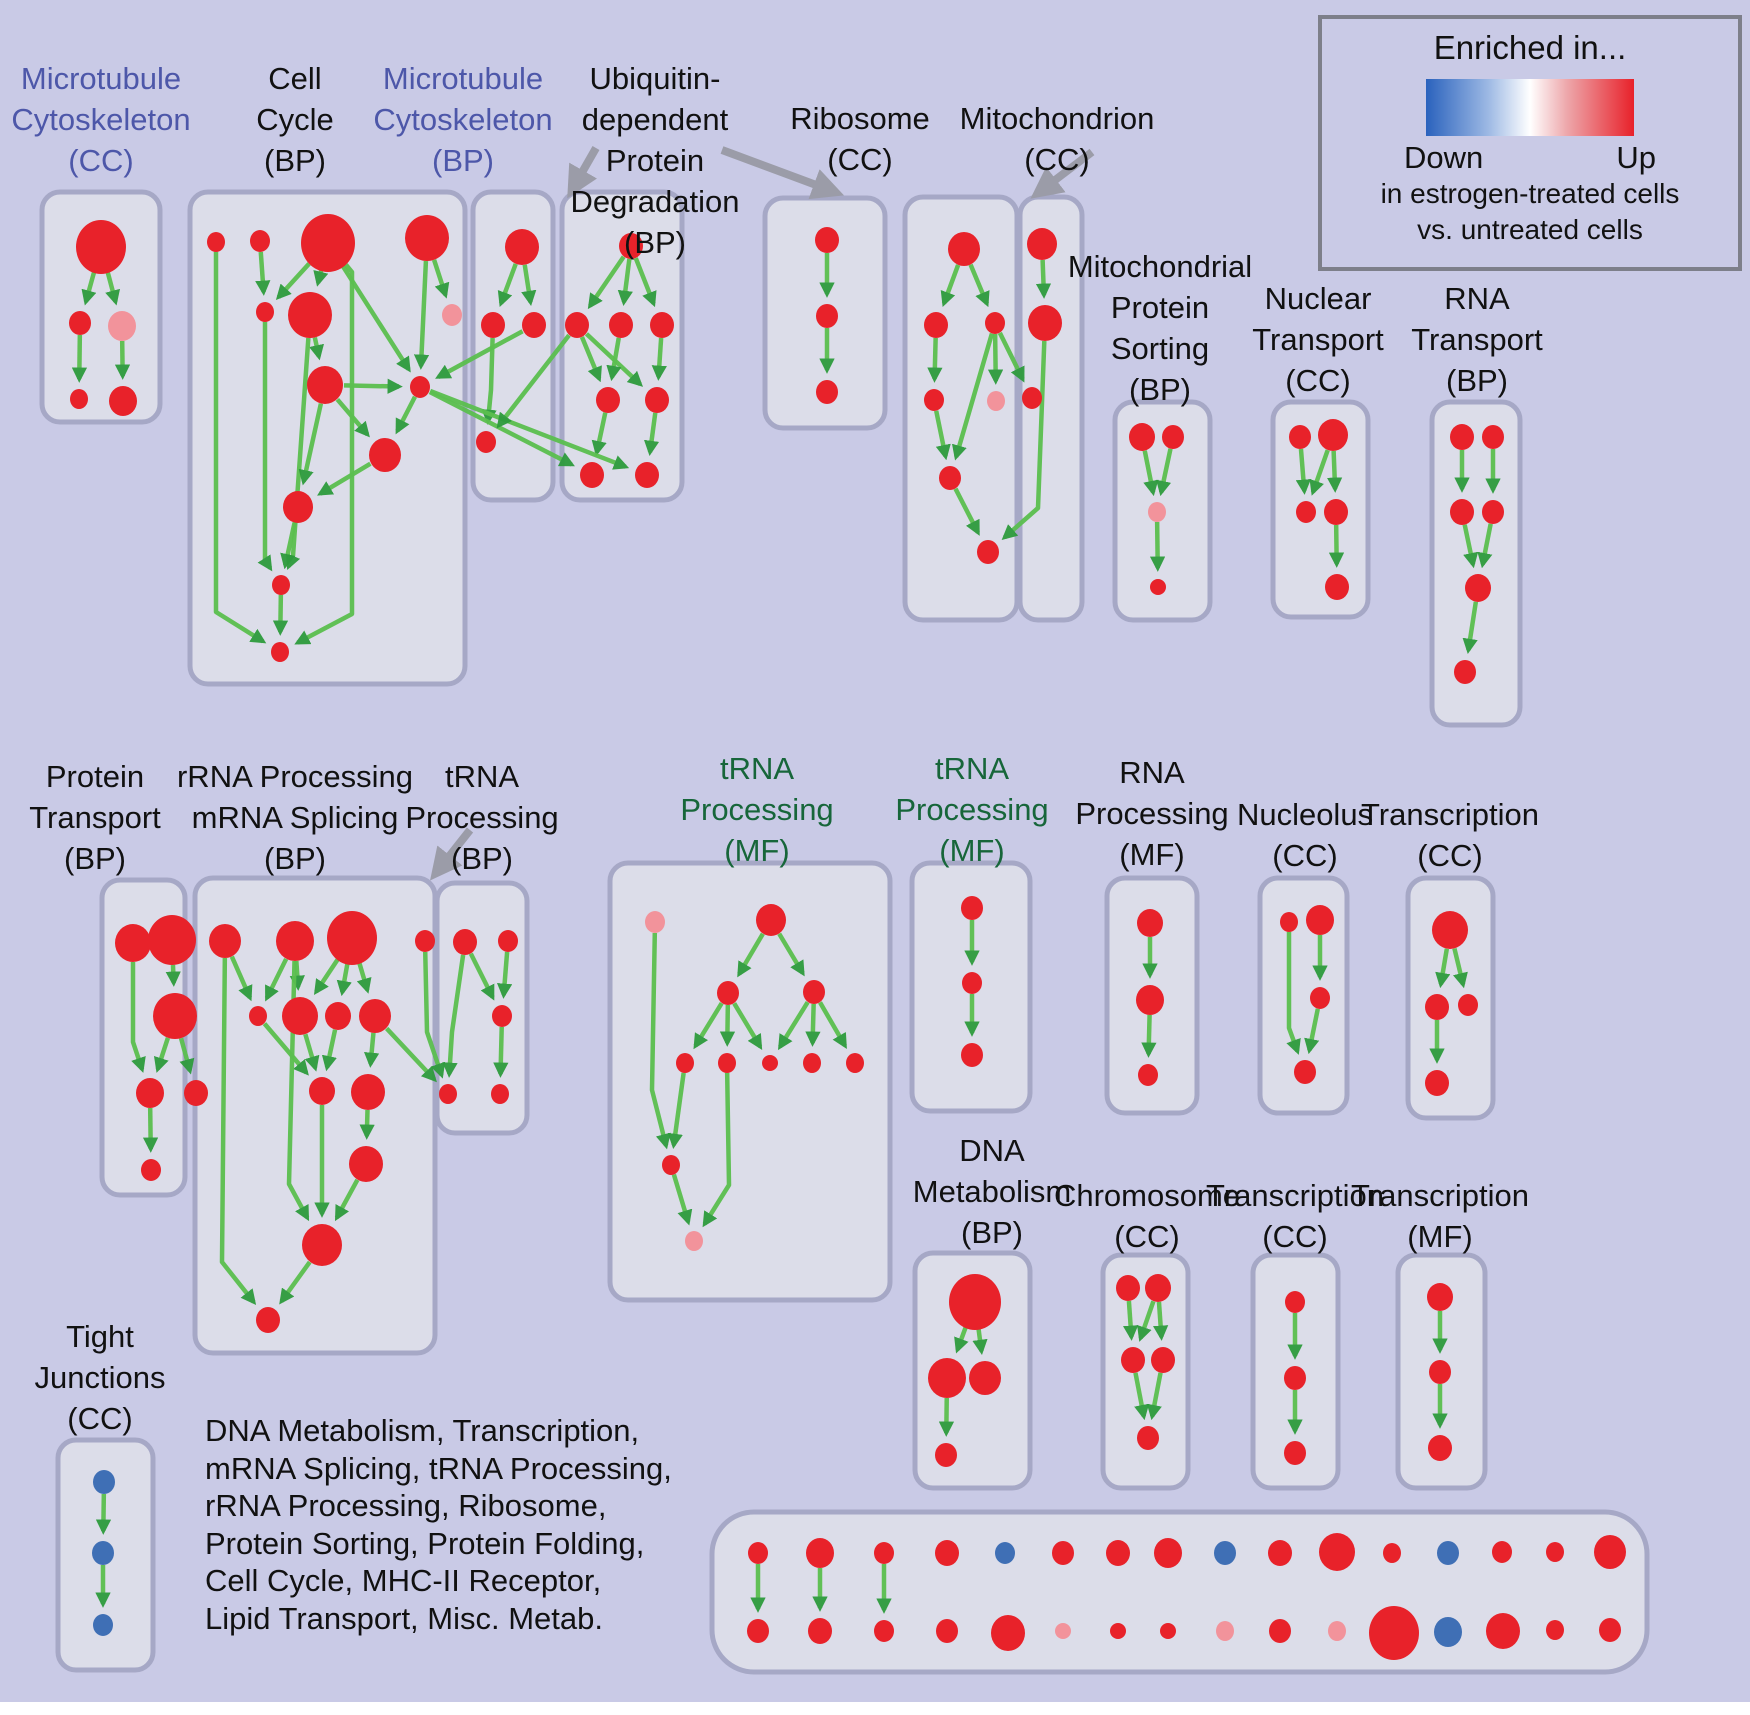  Describe the element at coordinates (1057, 159) in the screenshot. I see `cluster-label-line: (CC)` at that location.